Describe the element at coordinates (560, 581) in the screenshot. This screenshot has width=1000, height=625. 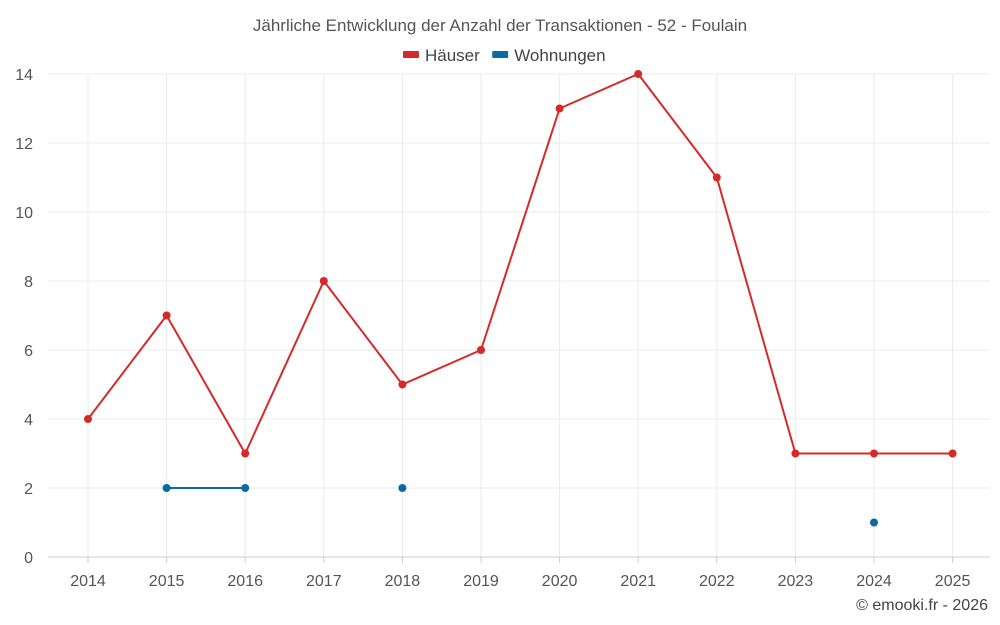
I see `x-tick-label: 2020` at that location.